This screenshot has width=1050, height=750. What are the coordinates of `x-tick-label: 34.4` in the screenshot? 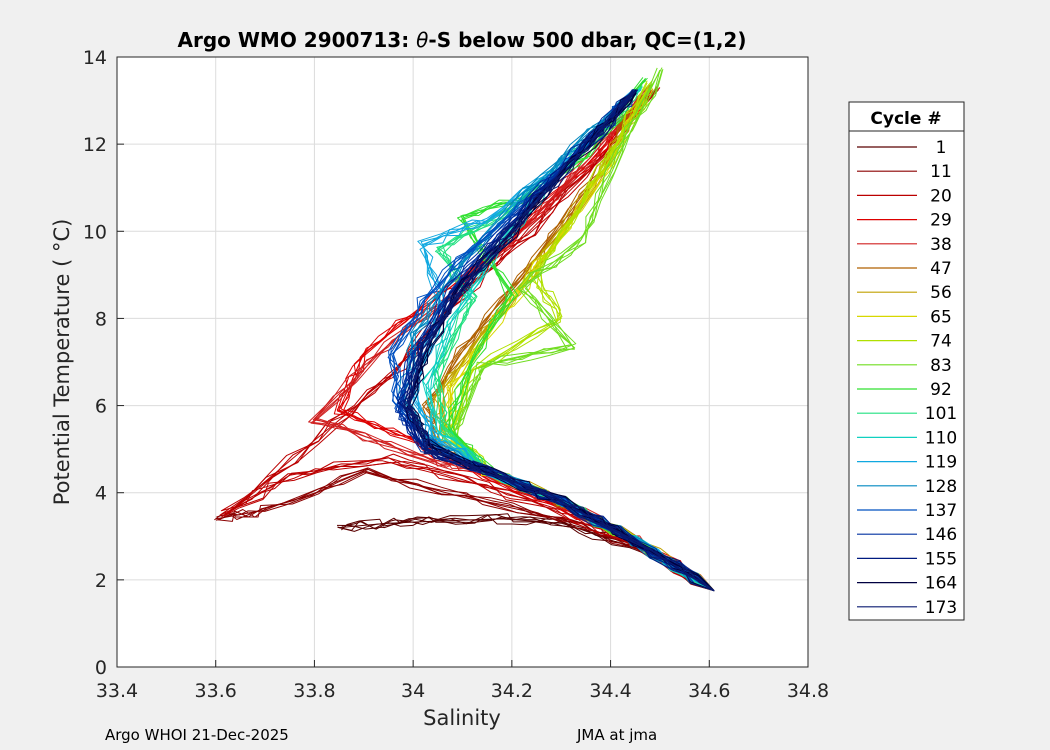 It's located at (610, 691).